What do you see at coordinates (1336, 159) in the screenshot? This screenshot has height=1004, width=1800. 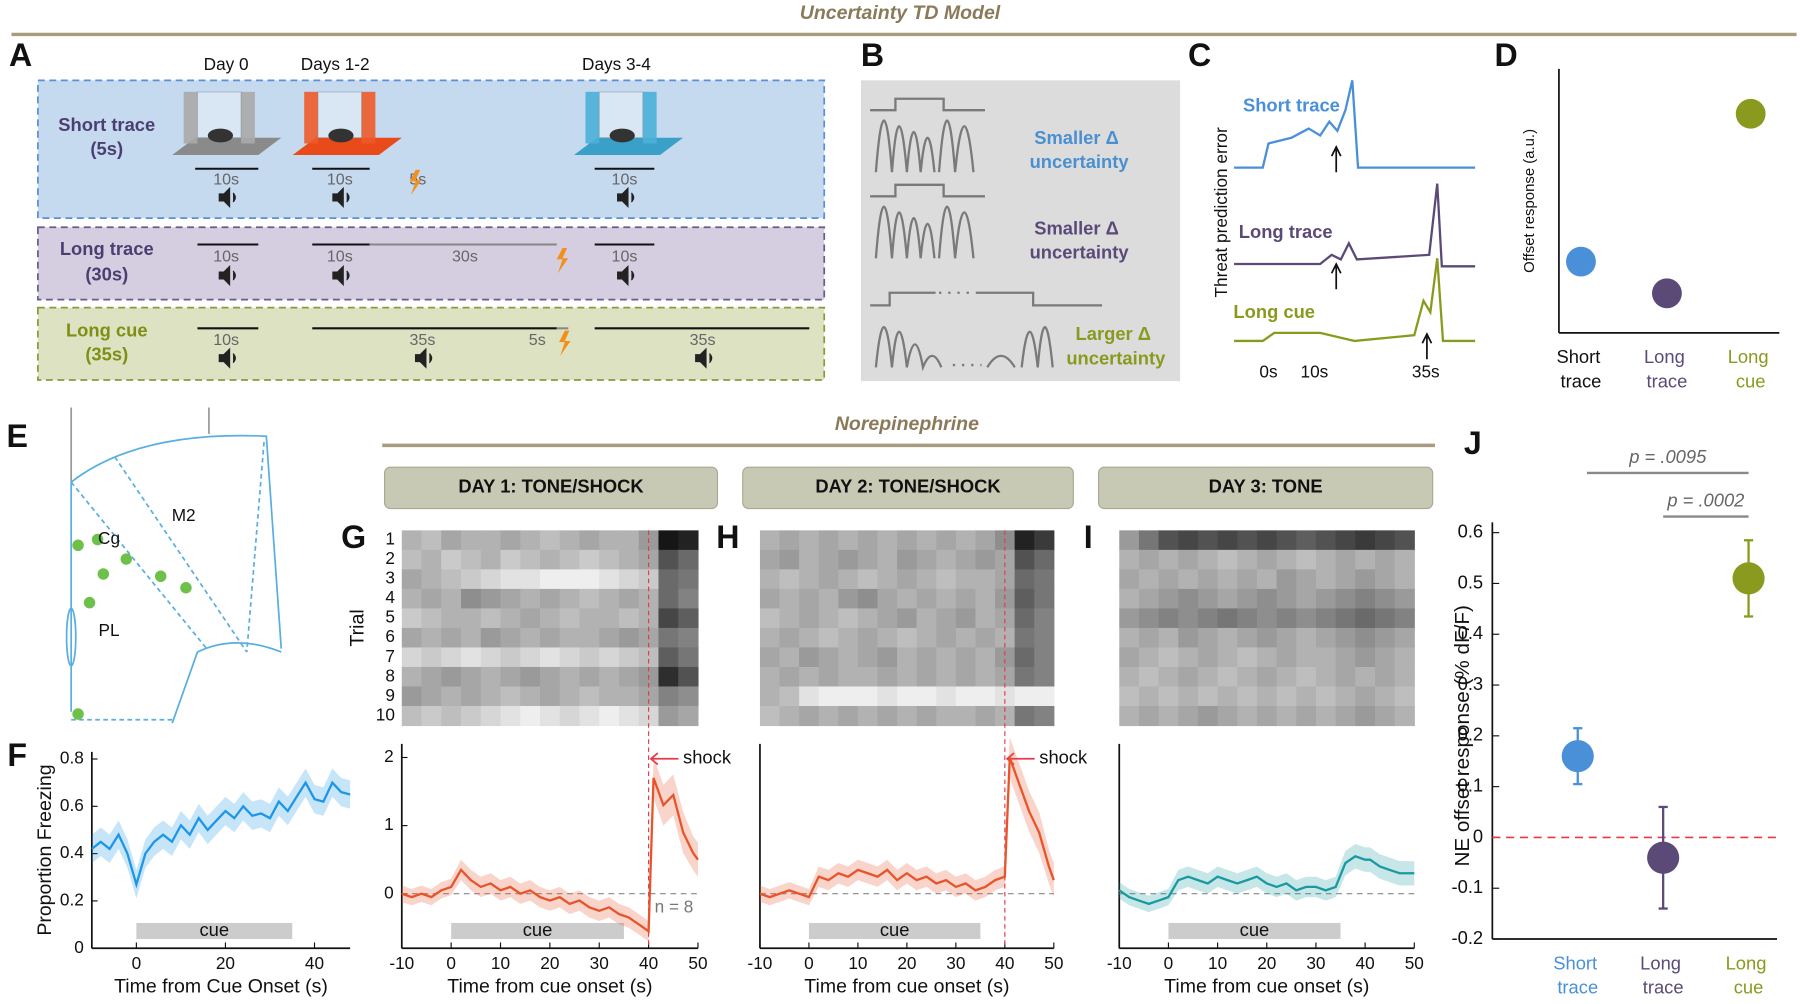 I see `arrow` at bounding box center [1336, 159].